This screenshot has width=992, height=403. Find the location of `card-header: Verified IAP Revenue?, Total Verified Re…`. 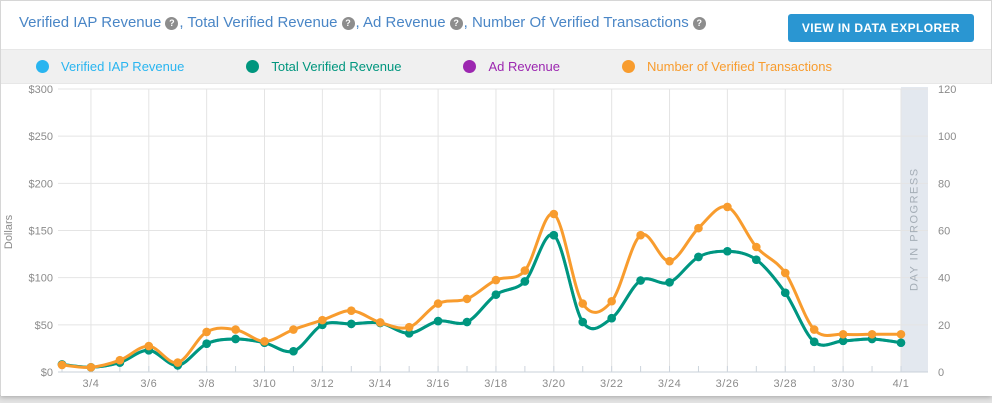

card-header: Verified IAP Revenue?, Total Verified Re… is located at coordinates (496, 25).